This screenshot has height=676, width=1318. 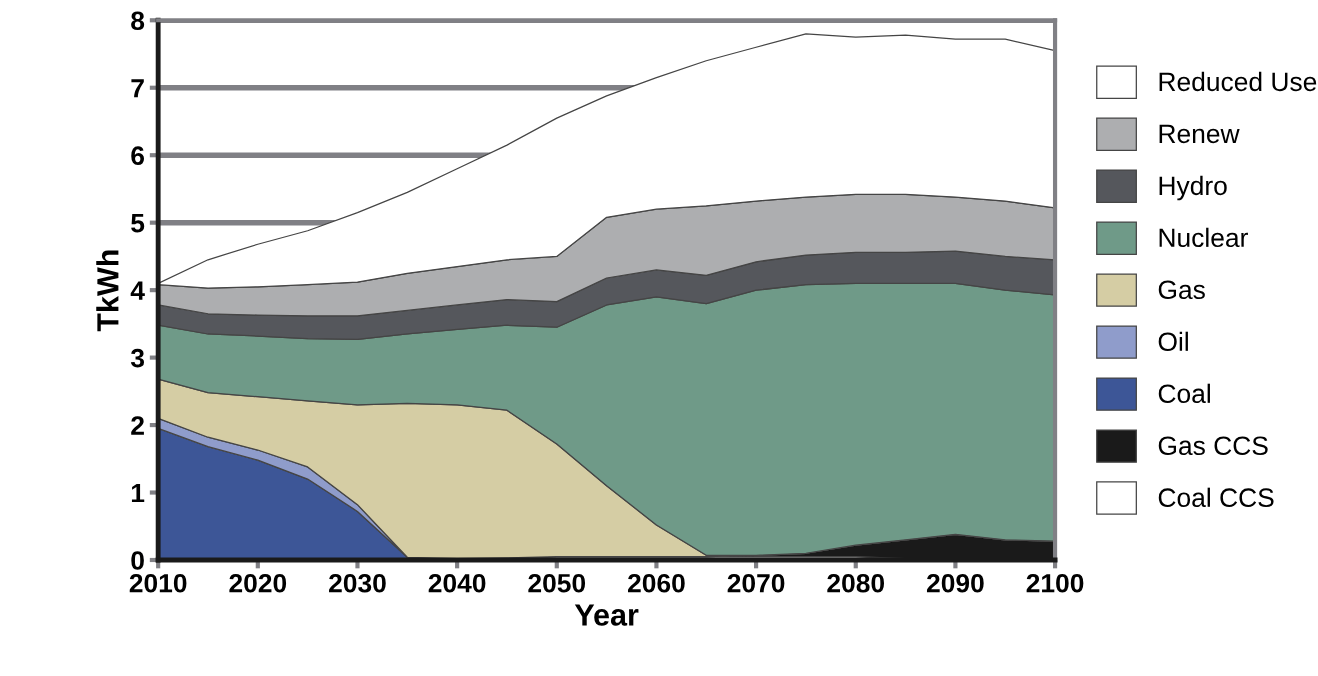 I want to click on legend-label: Renew, so click(x=1199, y=134).